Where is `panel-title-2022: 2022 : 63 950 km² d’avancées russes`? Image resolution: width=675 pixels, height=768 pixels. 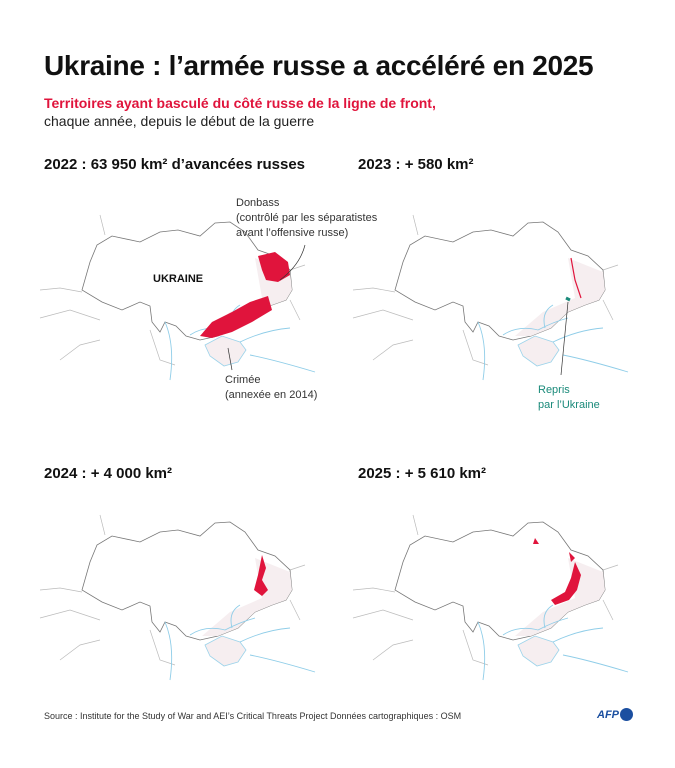 panel-title-2022: 2022 : 63 950 km² d’avancées russes is located at coordinates (175, 164).